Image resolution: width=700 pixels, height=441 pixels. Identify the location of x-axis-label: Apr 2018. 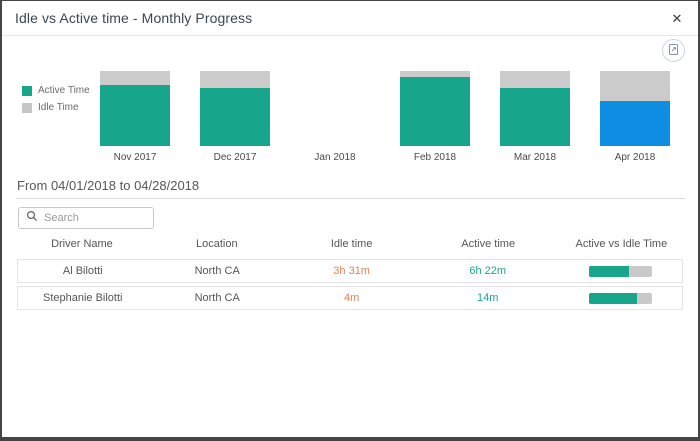
(635, 157).